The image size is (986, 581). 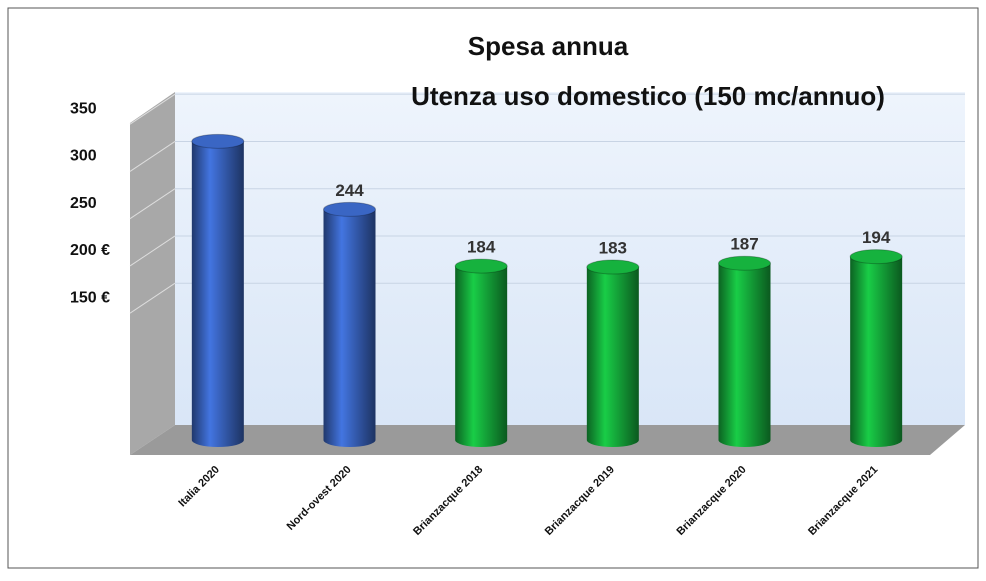 What do you see at coordinates (744, 244) in the screenshot?
I see `data-label: 187` at bounding box center [744, 244].